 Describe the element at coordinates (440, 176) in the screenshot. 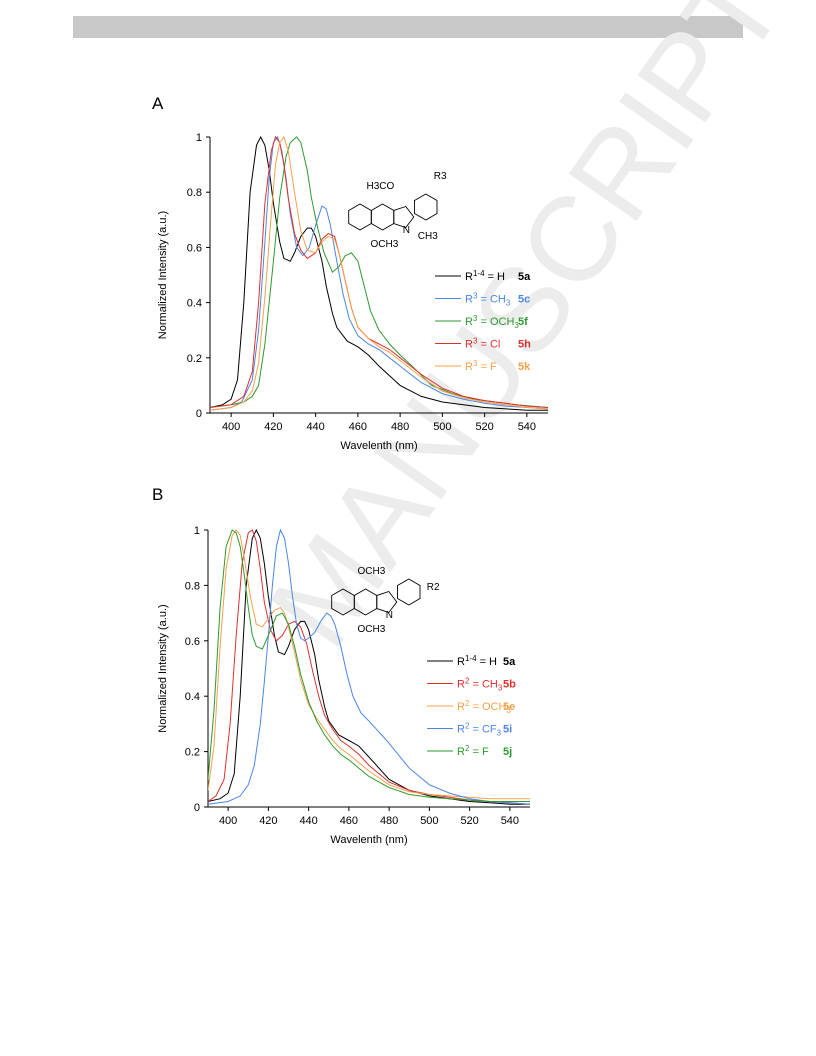

I see `structure-label-r: R3` at that location.